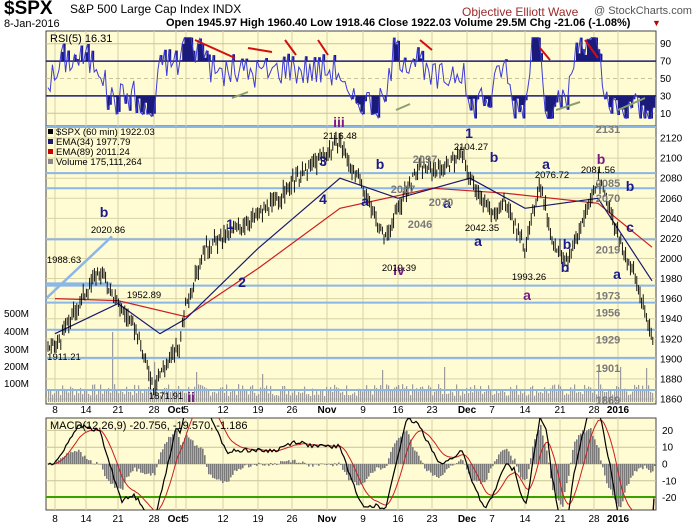 The image size is (700, 530). What do you see at coordinates (482, 228) in the screenshot?
I see `price-annotation: 2042.35` at bounding box center [482, 228].